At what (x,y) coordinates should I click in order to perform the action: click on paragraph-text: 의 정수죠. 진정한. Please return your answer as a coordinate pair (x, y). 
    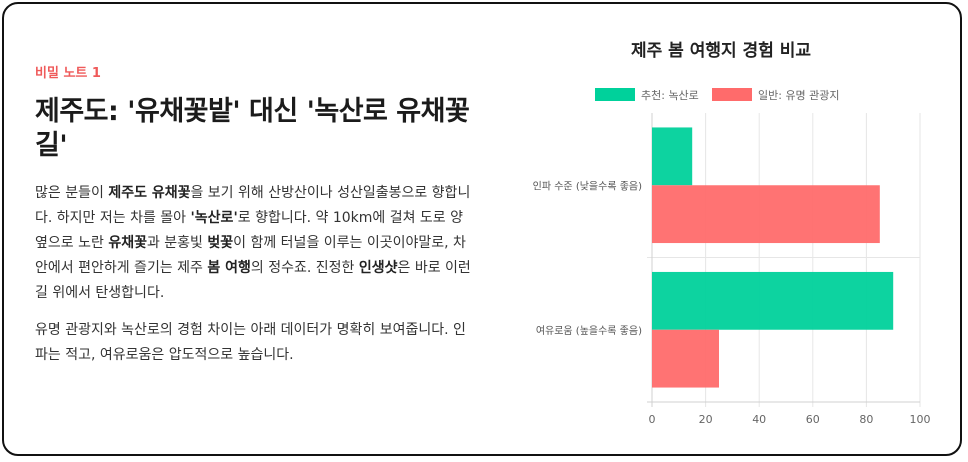
    Looking at the image, I should click on (304, 268).